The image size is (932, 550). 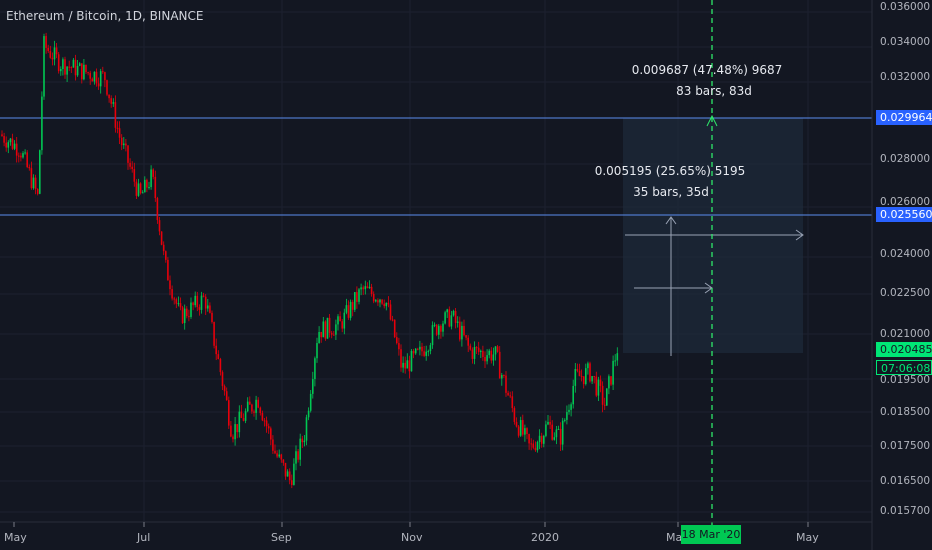 What do you see at coordinates (281, 537) in the screenshot?
I see `x-tick: Sep` at bounding box center [281, 537].